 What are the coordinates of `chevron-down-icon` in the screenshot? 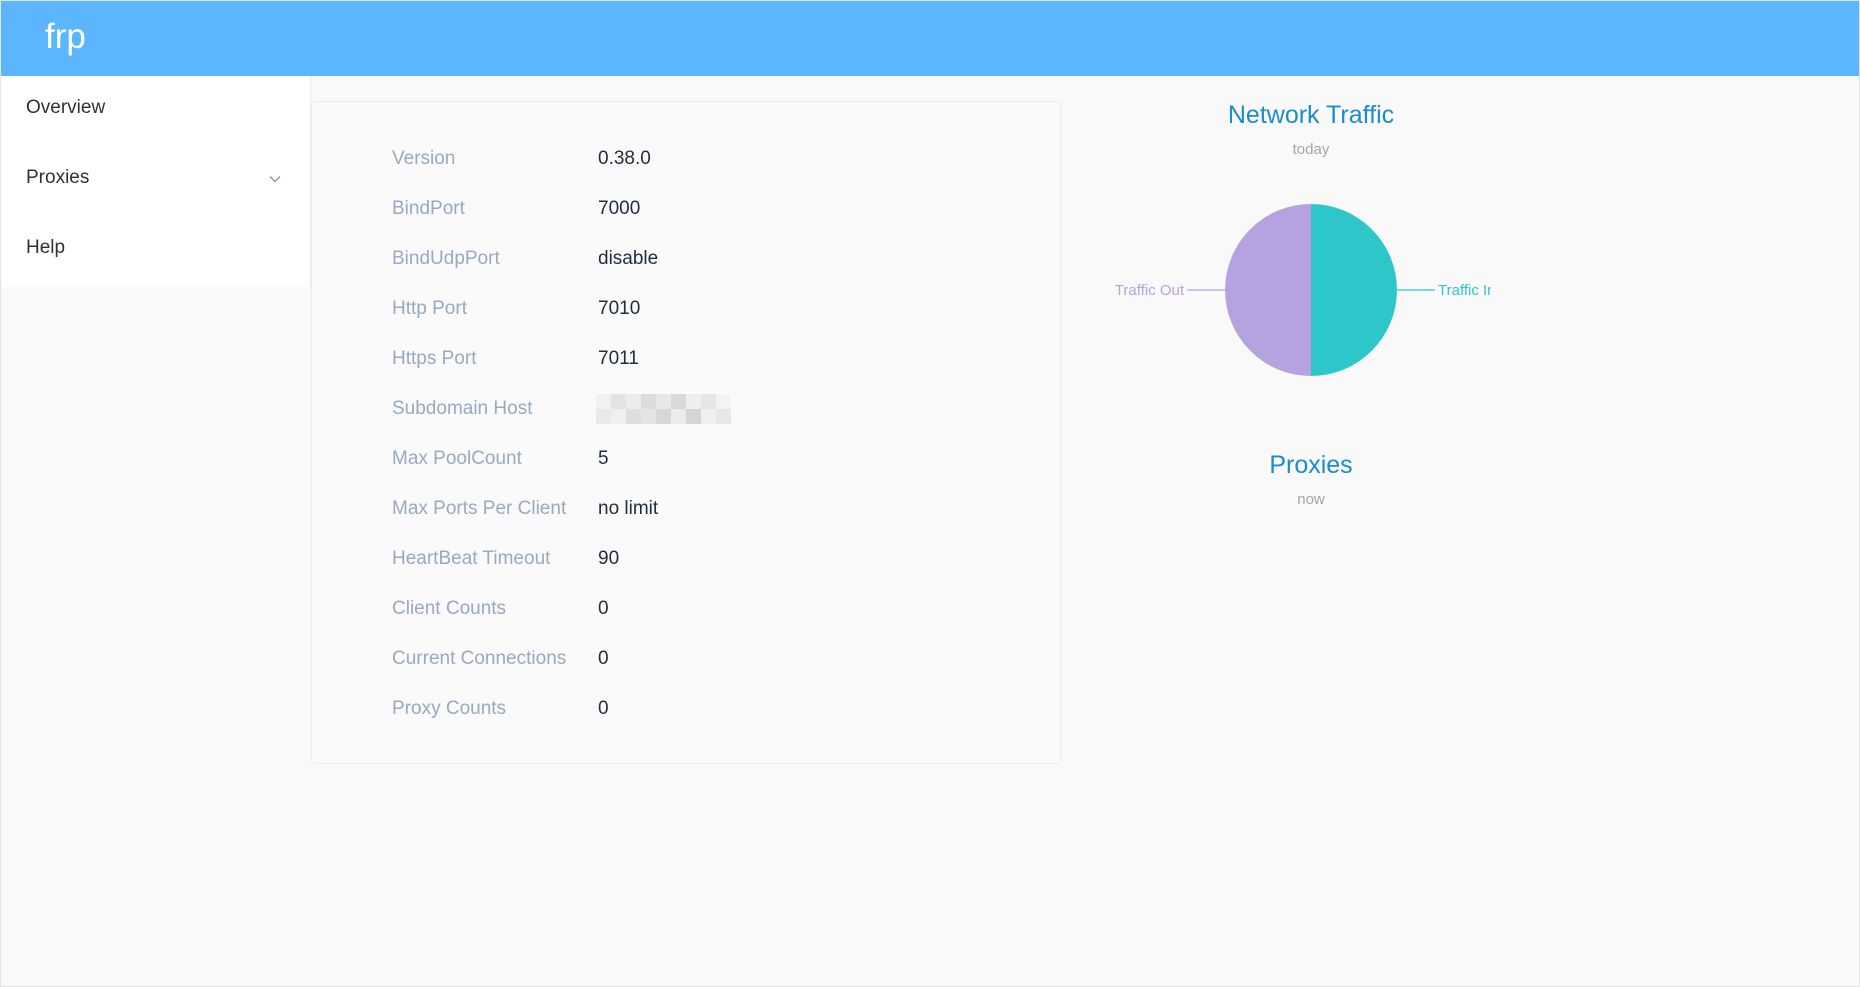 It's located at (275, 179).